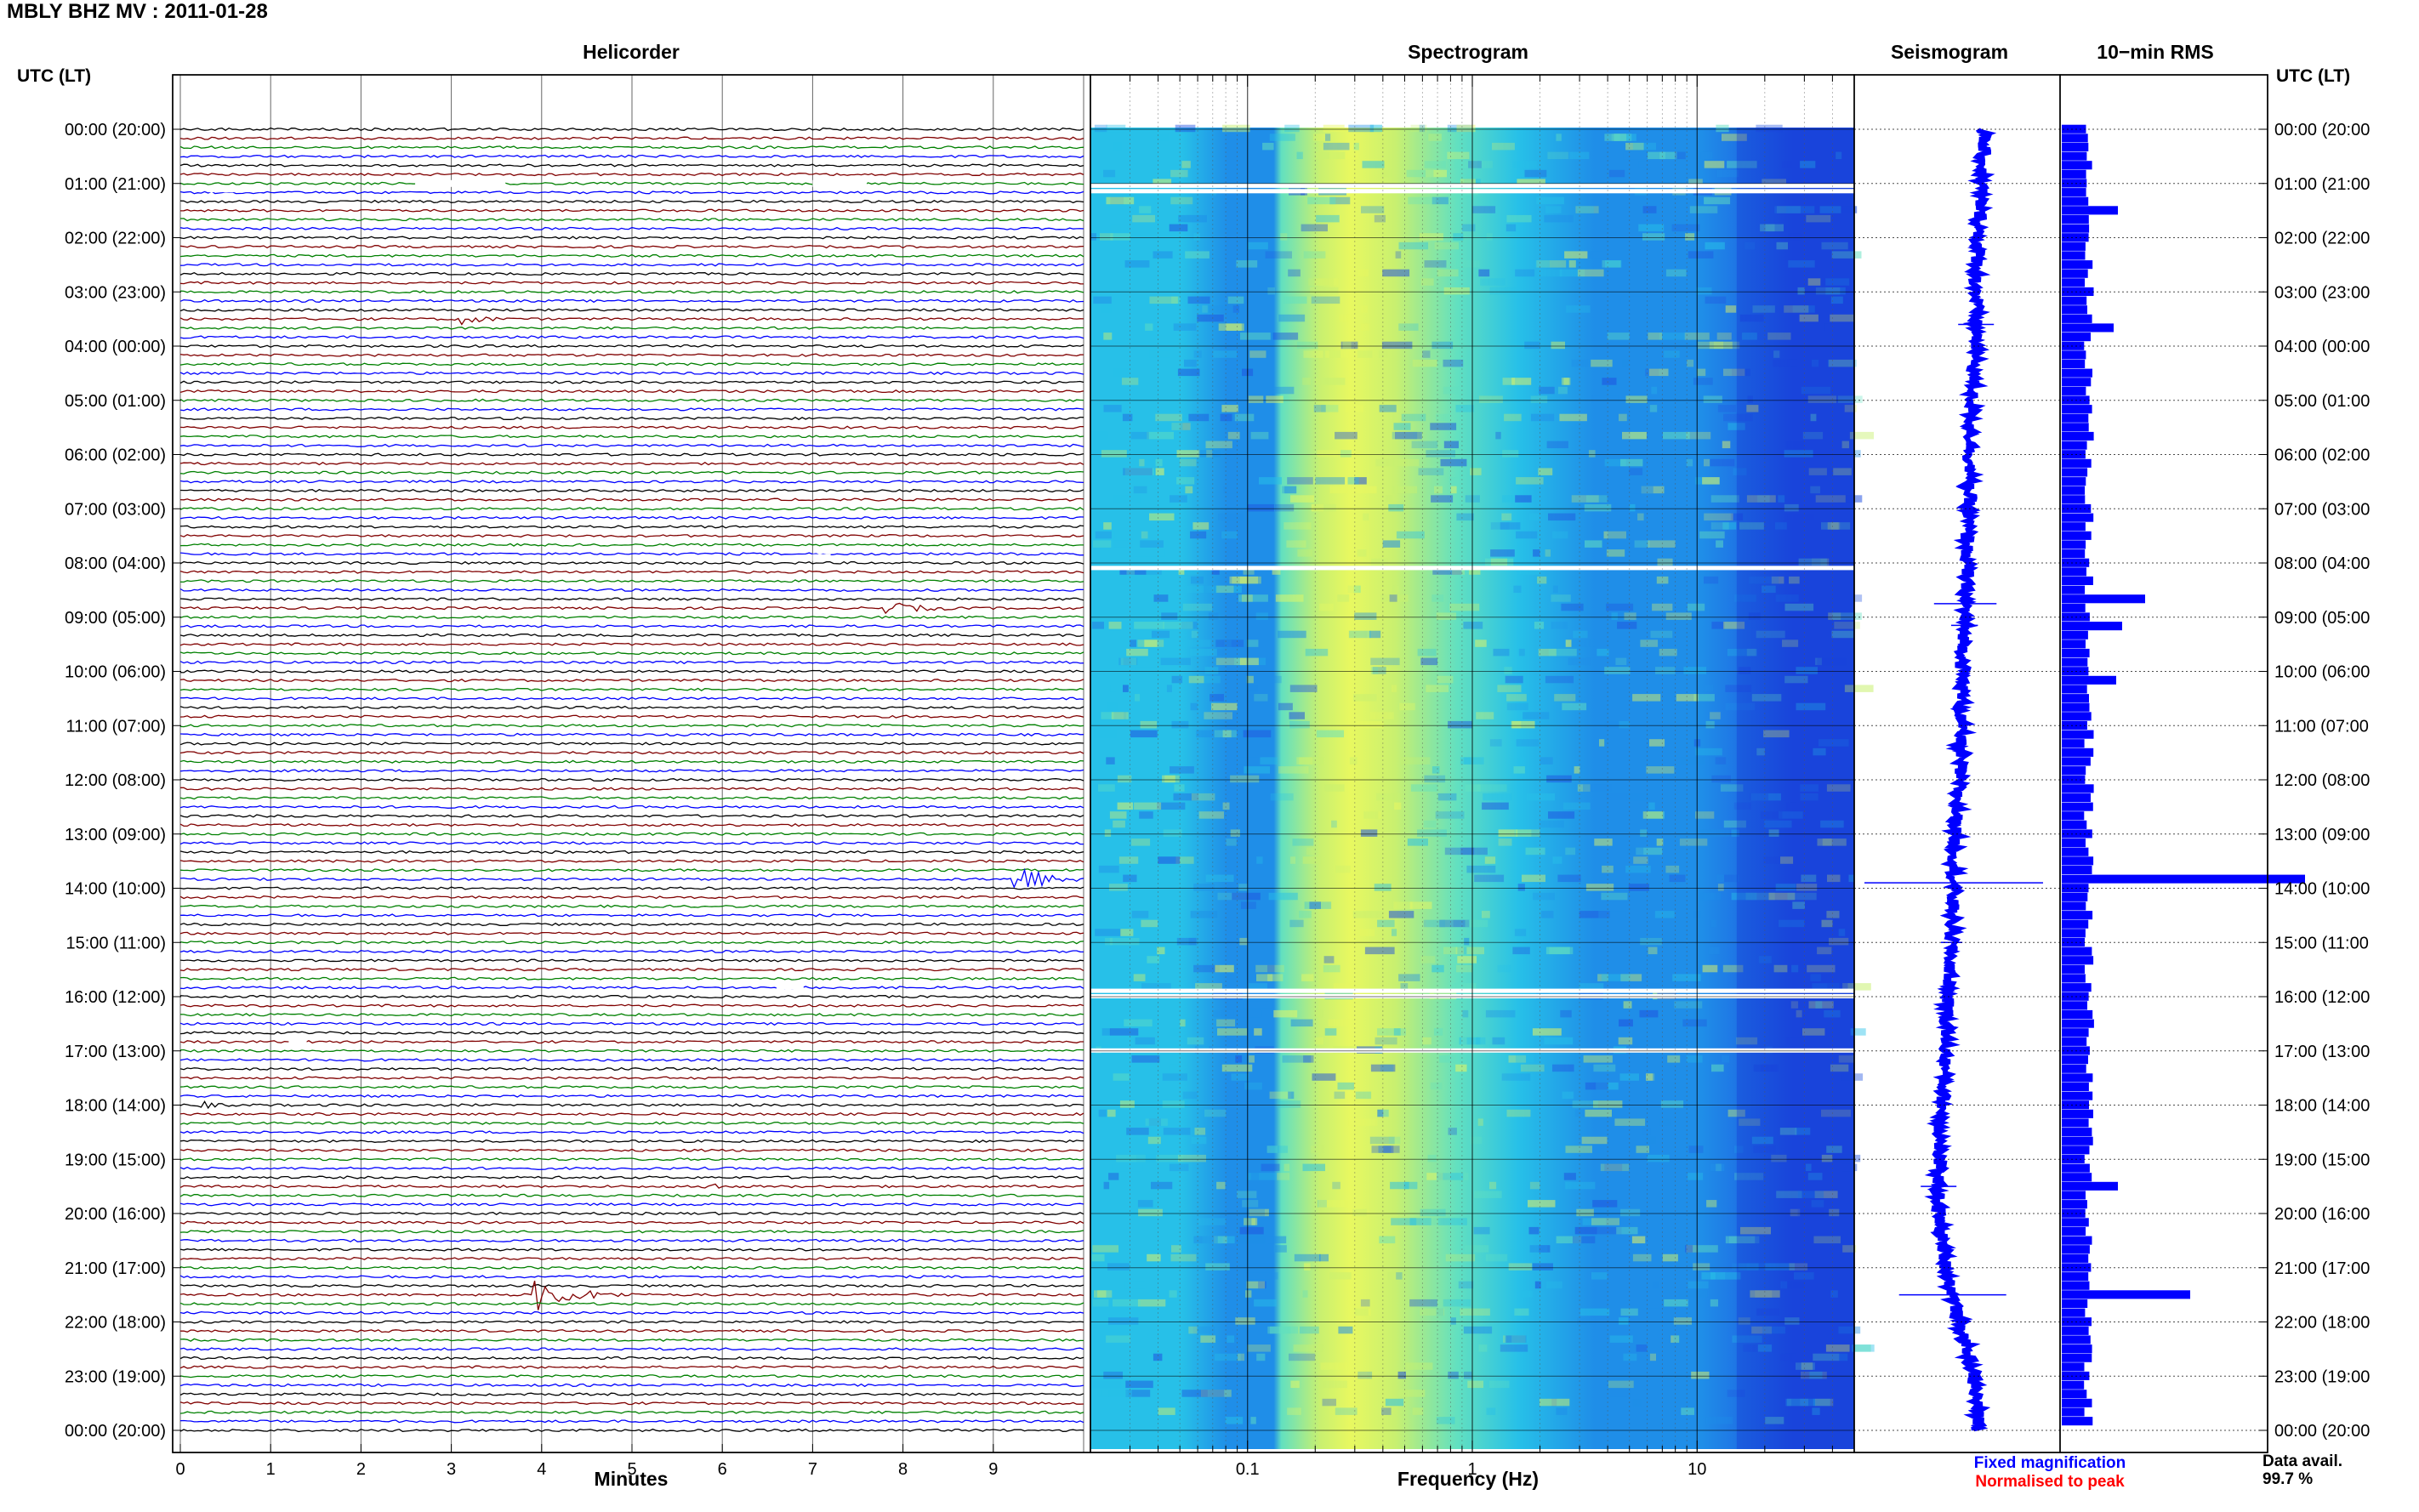 The image size is (2419, 1512). What do you see at coordinates (115, 130) in the screenshot?
I see `hour-label-left: 00:00 (20:00)` at bounding box center [115, 130].